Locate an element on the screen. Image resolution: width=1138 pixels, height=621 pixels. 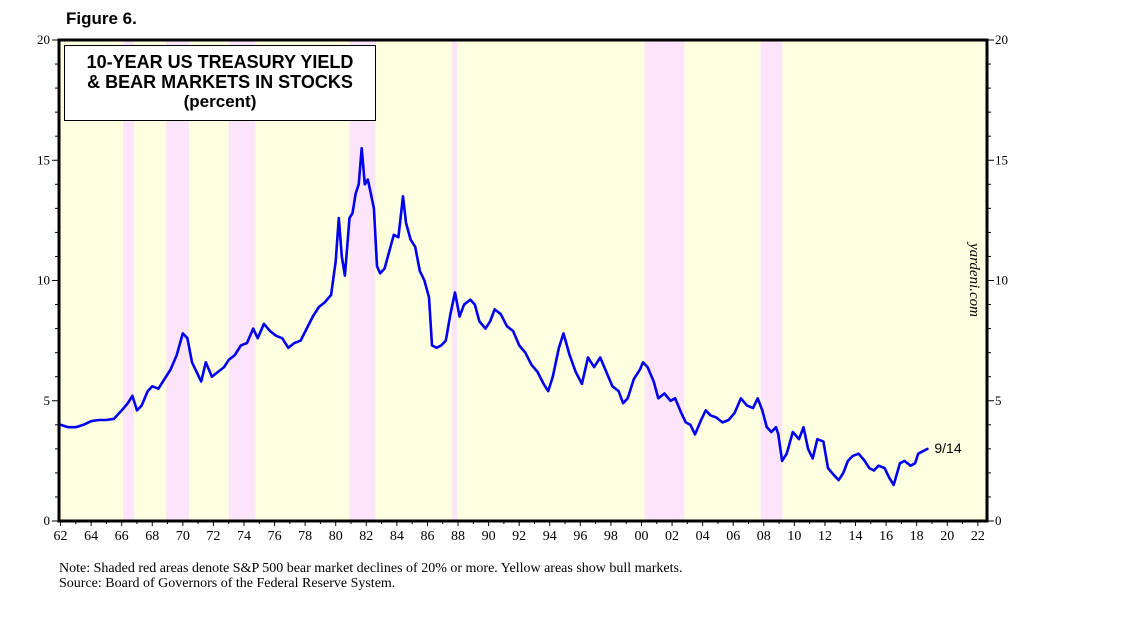
x-tick-label: 86 is located at coordinates (427, 536).